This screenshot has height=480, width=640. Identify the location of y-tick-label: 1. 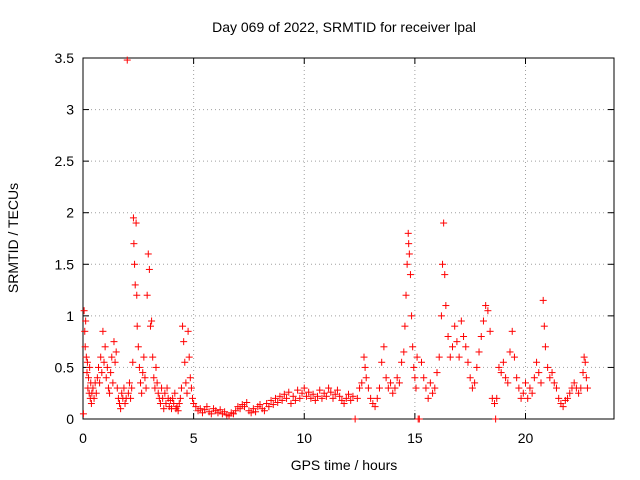
(70, 316).